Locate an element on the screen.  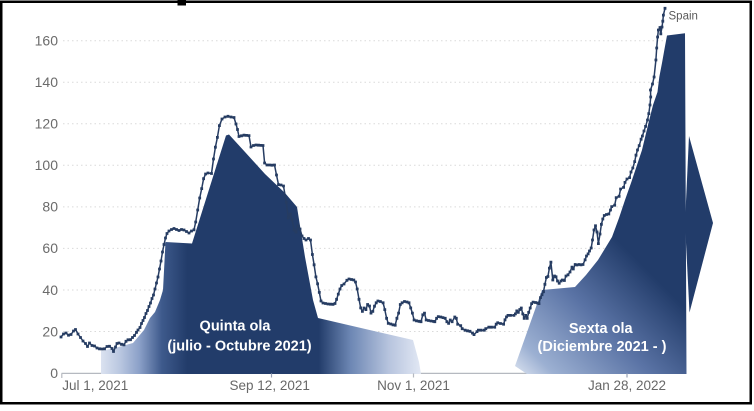
svg-text: 120 is located at coordinates (47, 124).